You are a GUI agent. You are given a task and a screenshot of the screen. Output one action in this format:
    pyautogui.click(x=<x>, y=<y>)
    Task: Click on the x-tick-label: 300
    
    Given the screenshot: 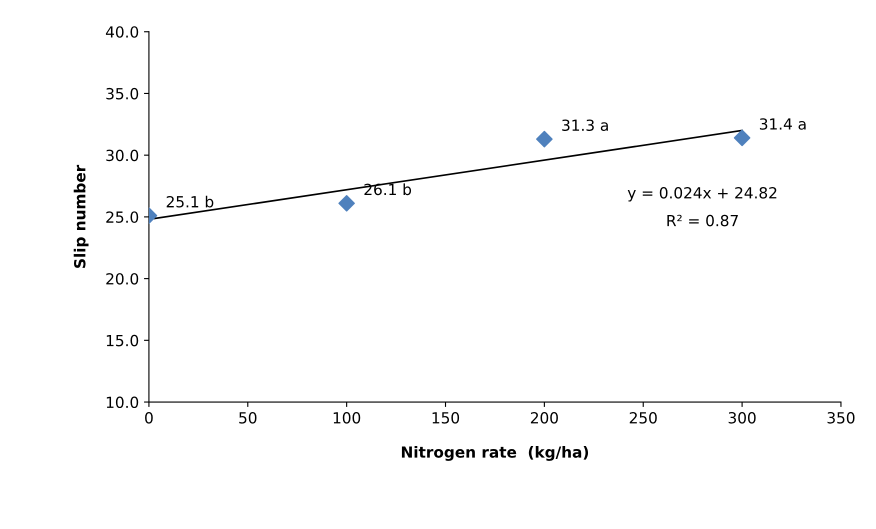 What is the action you would take?
    pyautogui.click(x=742, y=418)
    